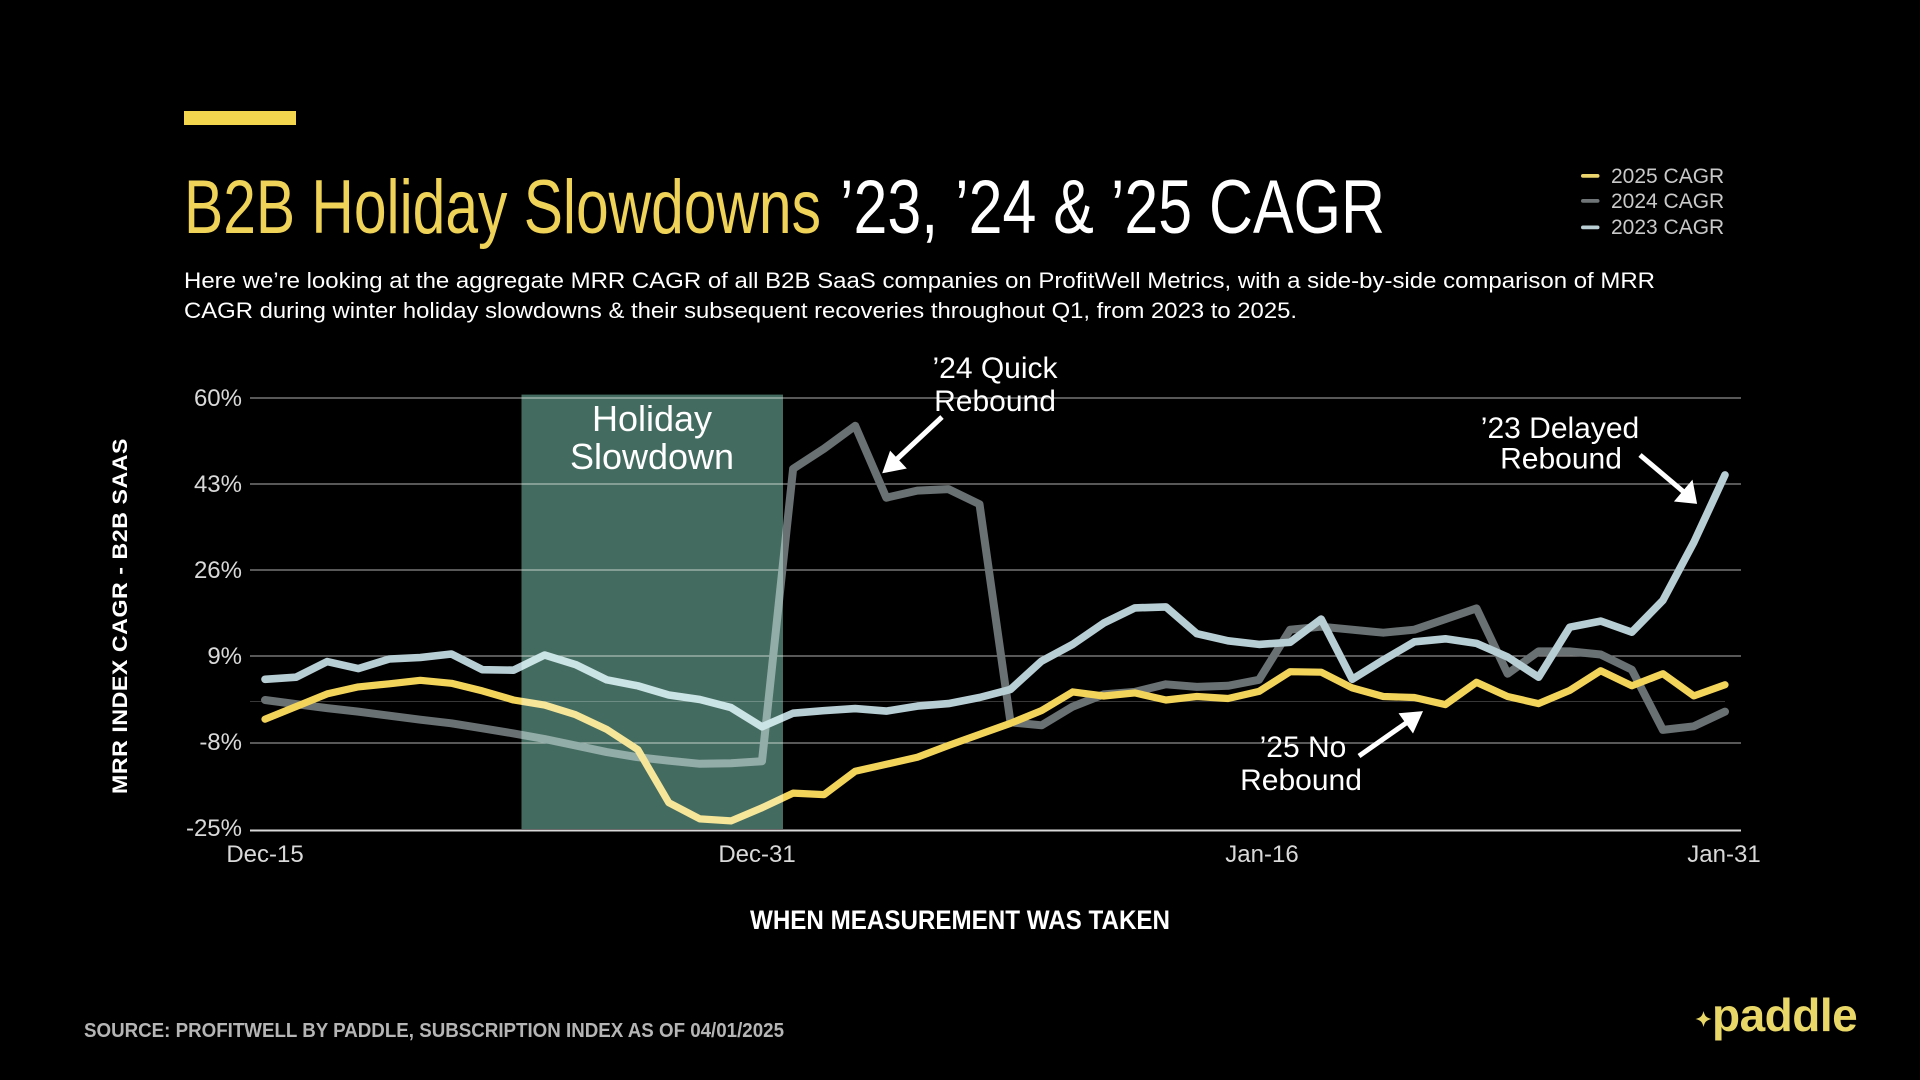  Describe the element at coordinates (1667, 176) in the screenshot. I see `svg-text: 2025 CAGR` at that location.